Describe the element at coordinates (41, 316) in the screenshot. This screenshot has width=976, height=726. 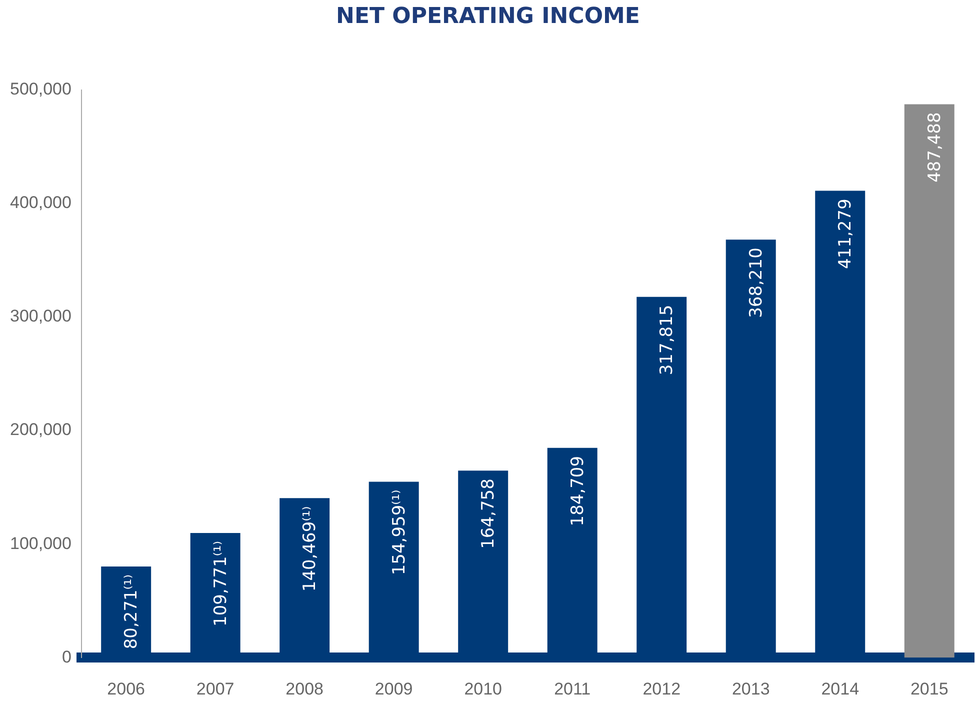
I see `y-tick-label: 300,000` at that location.